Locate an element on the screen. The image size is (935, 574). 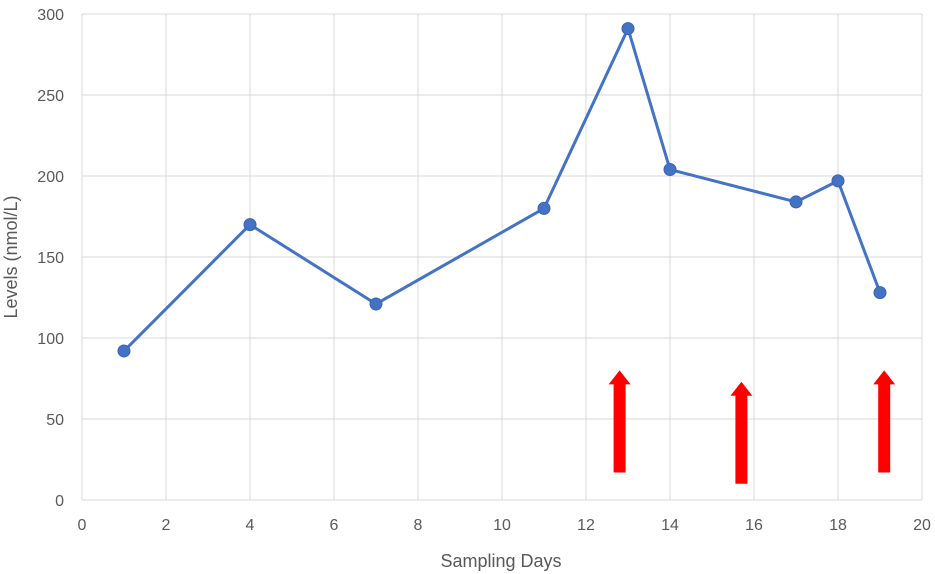
x-tick-label: 18 is located at coordinates (838, 525).